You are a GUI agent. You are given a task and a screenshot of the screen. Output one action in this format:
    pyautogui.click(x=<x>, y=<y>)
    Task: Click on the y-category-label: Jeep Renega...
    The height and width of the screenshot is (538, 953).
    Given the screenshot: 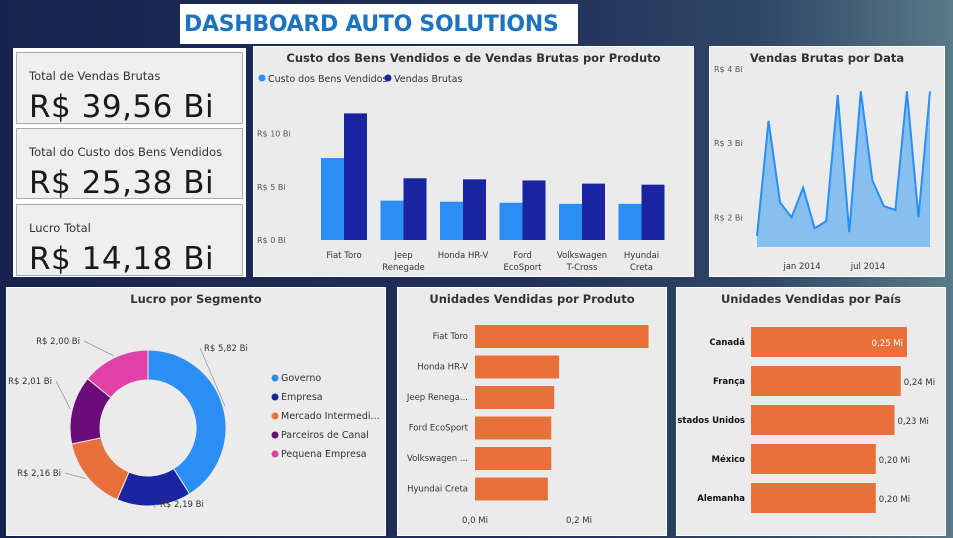 What is the action you would take?
    pyautogui.click(x=437, y=398)
    